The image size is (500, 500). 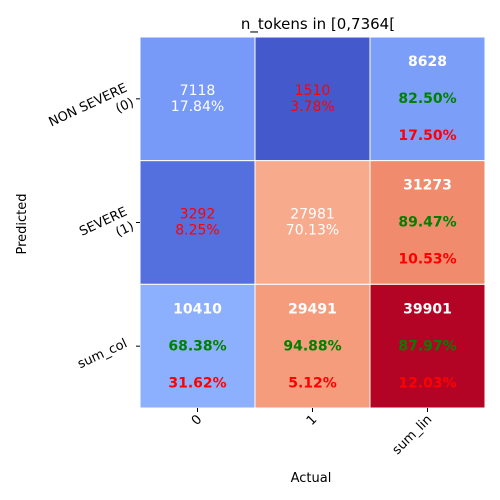 I want to click on cell-pct-error-label: 31.62%, so click(x=197, y=383).